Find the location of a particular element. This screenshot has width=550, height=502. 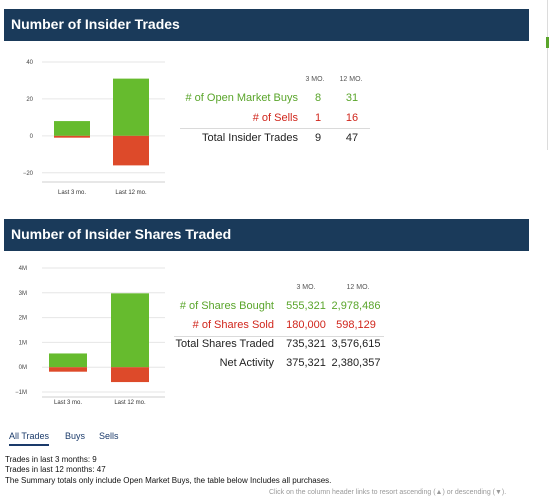

trades-row-label: Total Insider Trades is located at coordinates (250, 138).